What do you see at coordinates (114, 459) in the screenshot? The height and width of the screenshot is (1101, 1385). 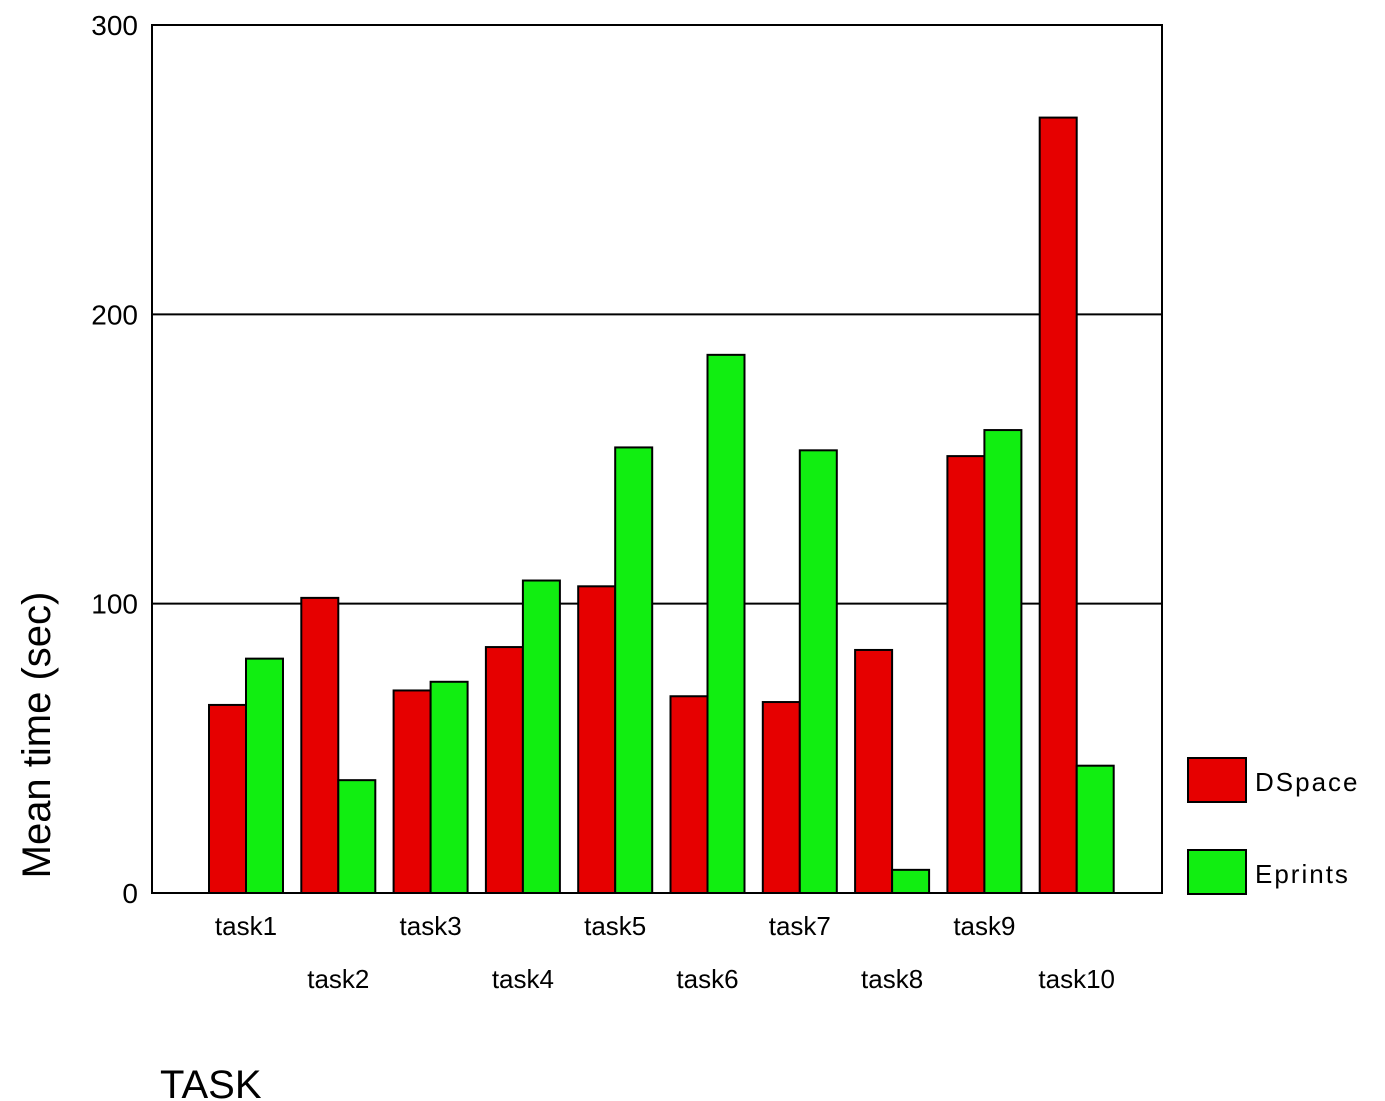 I see `y-axis-ticks: 0 100 200 300` at bounding box center [114, 459].